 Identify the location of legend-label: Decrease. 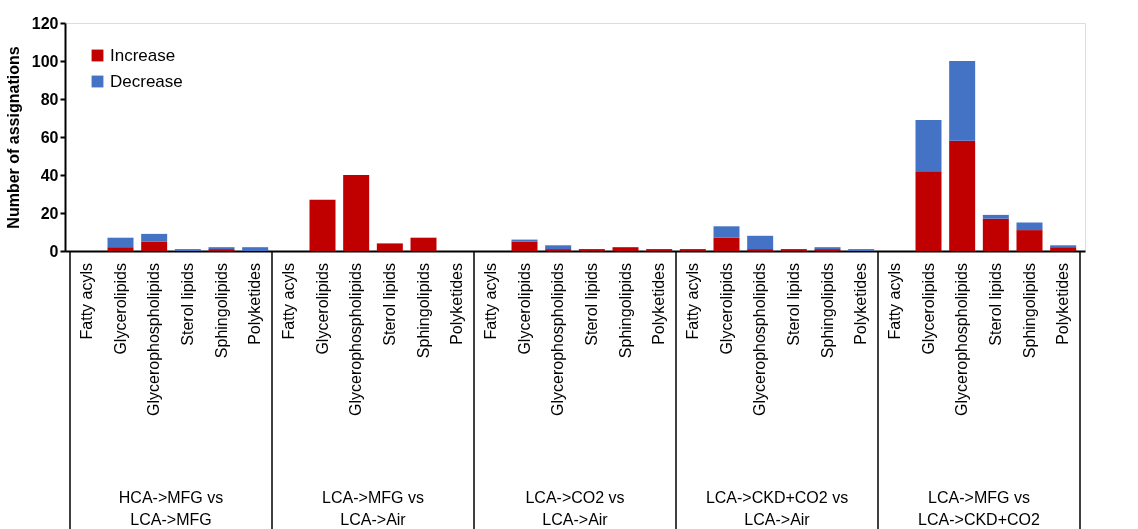
(146, 81).